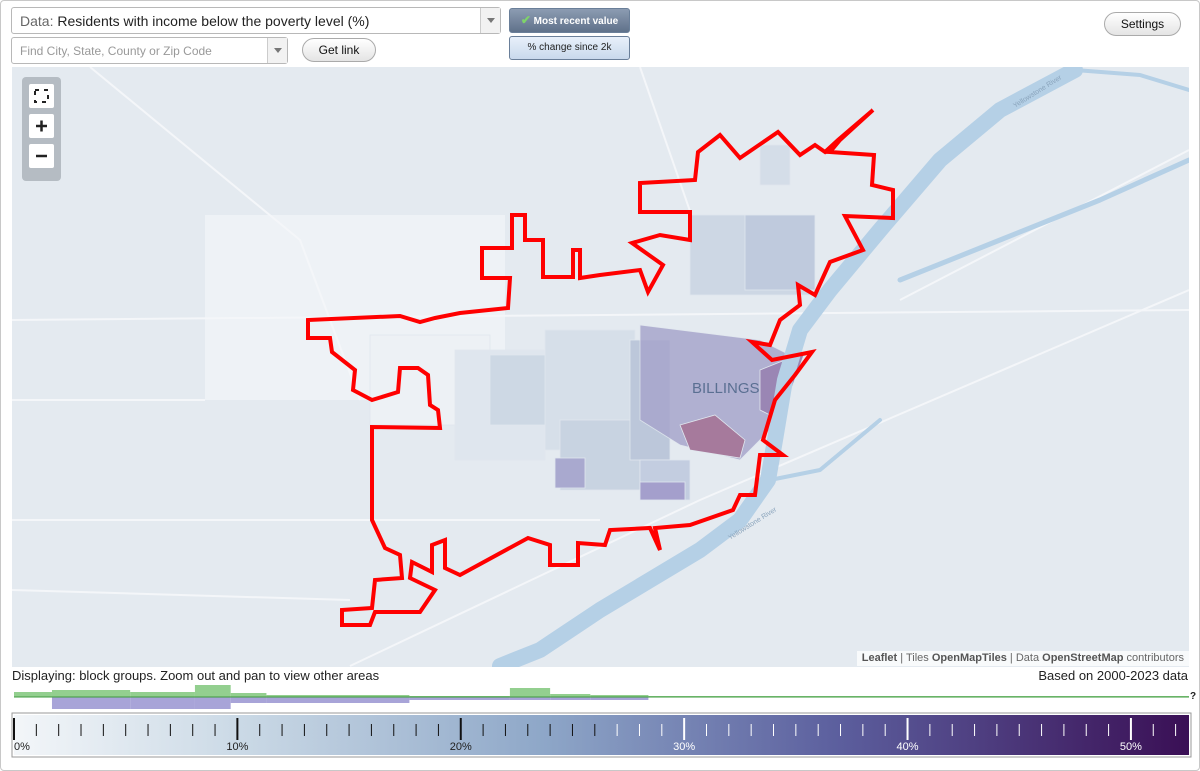 This screenshot has height=771, width=1200. What do you see at coordinates (22, 747) in the screenshot?
I see `tick-label: 0%` at bounding box center [22, 747].